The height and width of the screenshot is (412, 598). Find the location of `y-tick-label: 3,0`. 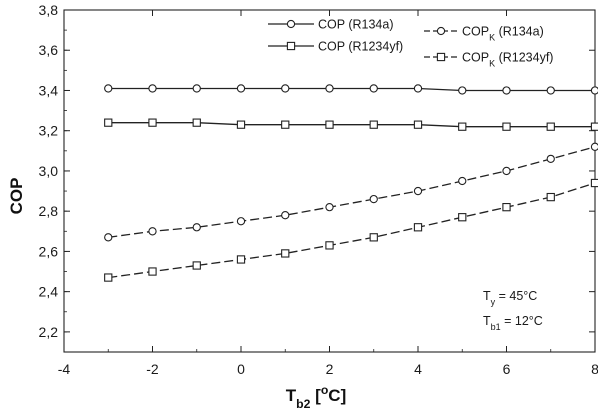

y-tick-label: 3,0 is located at coordinates (49, 171).